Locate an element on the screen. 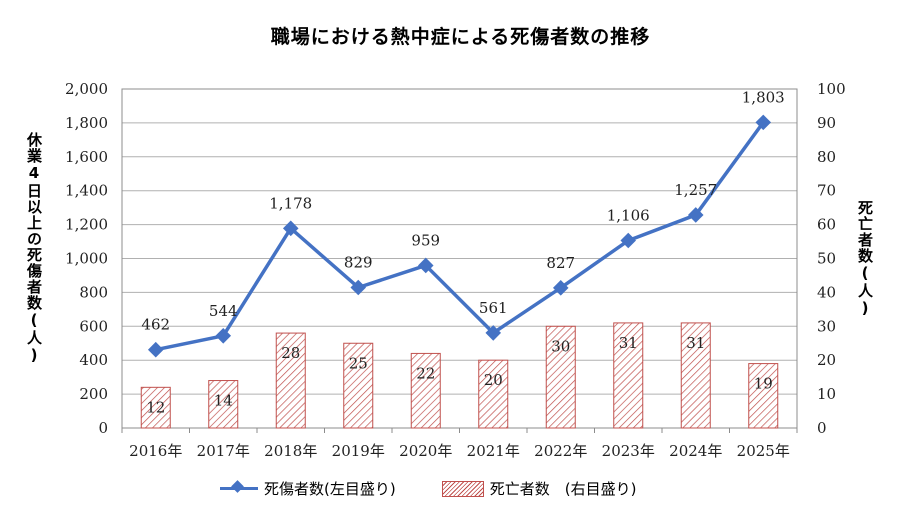 This screenshot has height=520, width=921. x-tick-label: 2016年 is located at coordinates (155, 451).